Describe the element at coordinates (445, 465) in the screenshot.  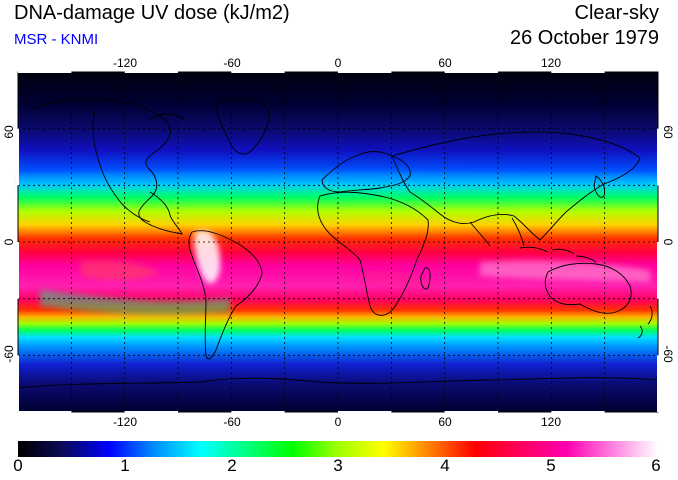
I see `colorbar-label: 4` at that location.